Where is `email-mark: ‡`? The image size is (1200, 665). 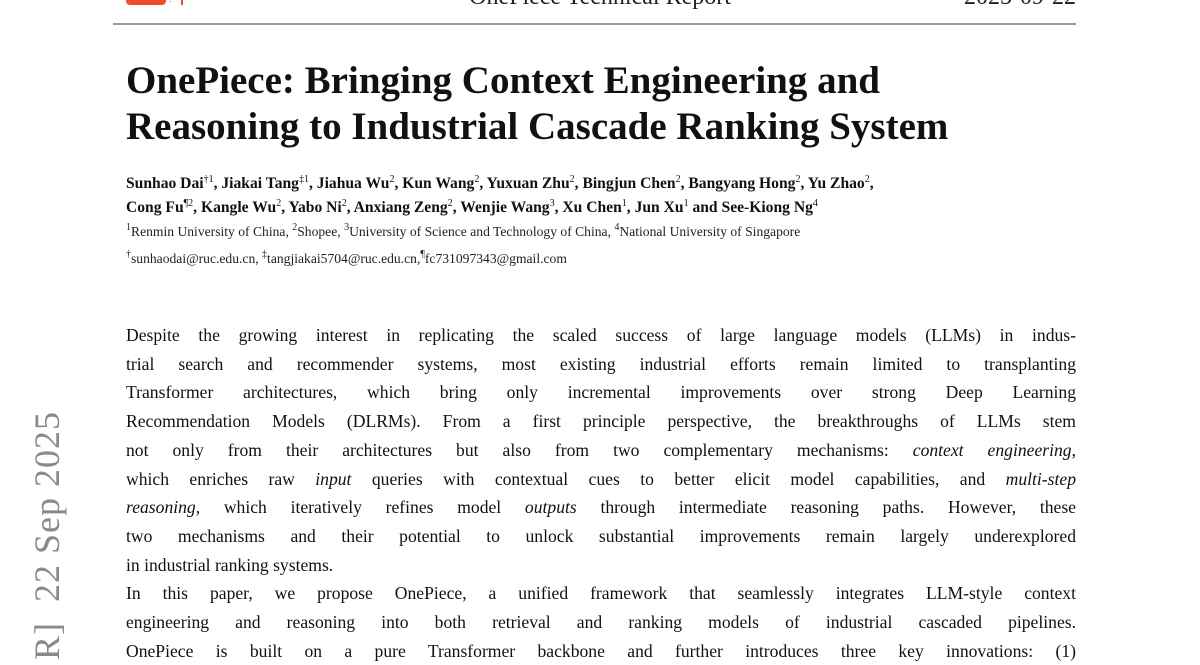 email-mark: ‡ is located at coordinates (265, 254).